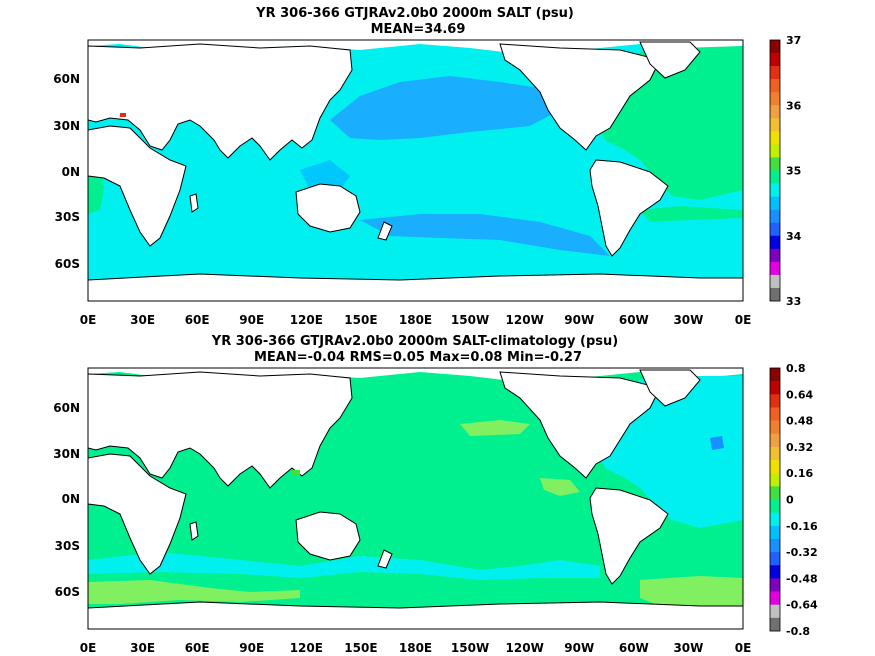 The height and width of the screenshot is (656, 875). Describe the element at coordinates (414, 13) in the screenshot. I see `panel-title-line1: YR 306-366 GTJRAv2.0b0 2000m SALT (psu)` at that location.